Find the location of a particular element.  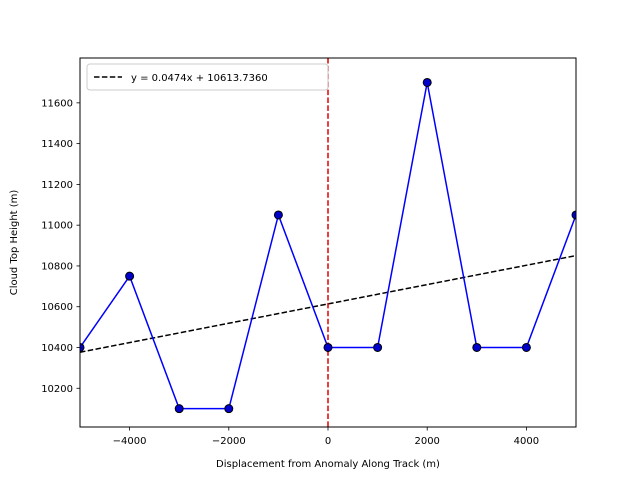

x-tick-label: 4000 is located at coordinates (526, 441).